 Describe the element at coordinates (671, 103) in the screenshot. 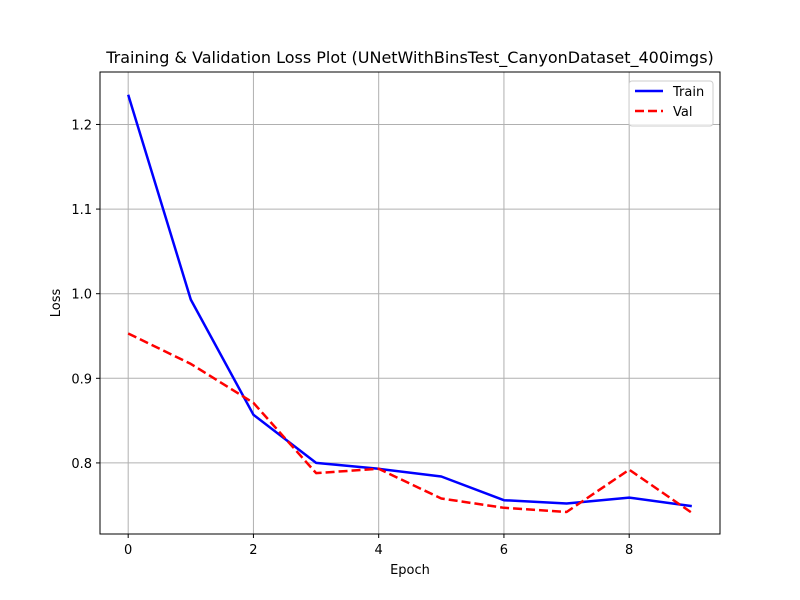

I see `legend: Train Val` at that location.